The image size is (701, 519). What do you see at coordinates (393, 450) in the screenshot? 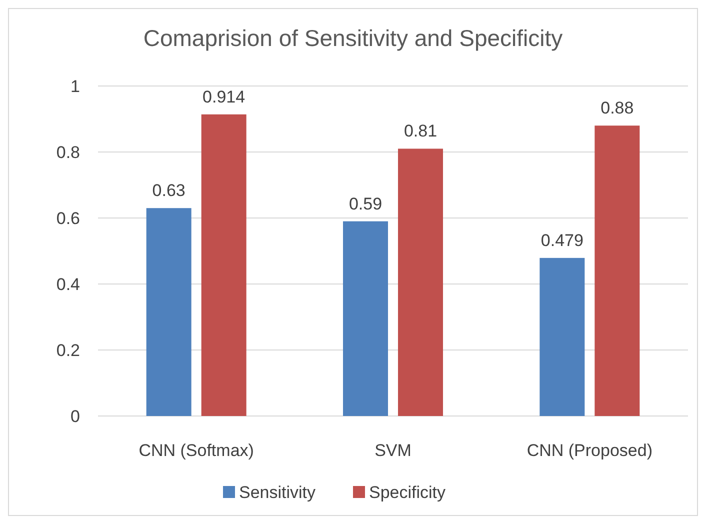
I see `x-tick-label: SVM` at bounding box center [393, 450].